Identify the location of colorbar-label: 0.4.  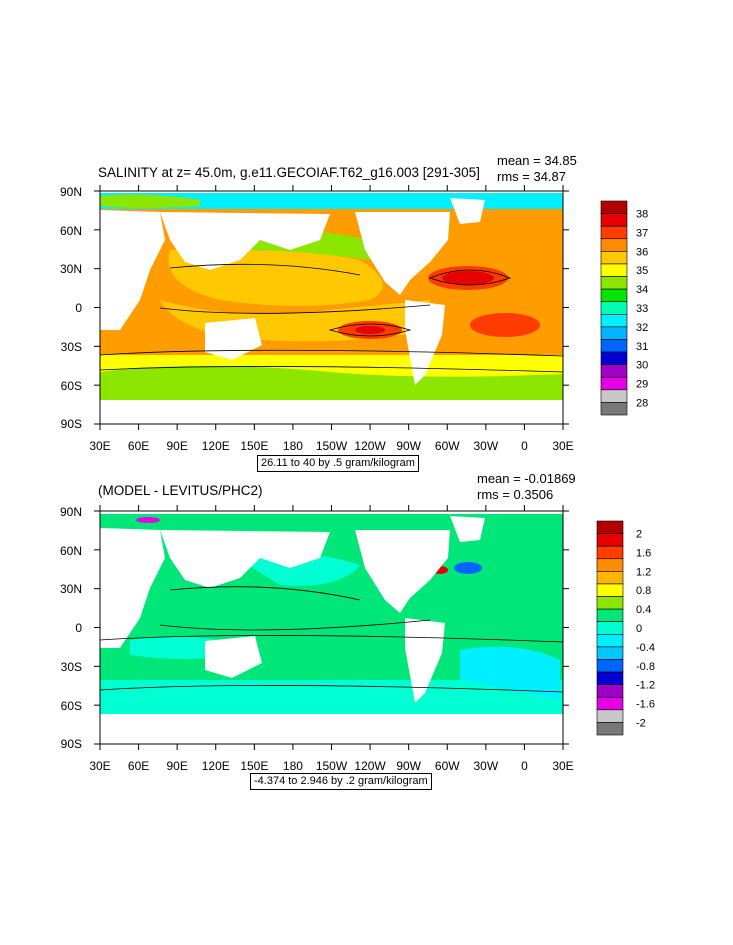
(643, 610).